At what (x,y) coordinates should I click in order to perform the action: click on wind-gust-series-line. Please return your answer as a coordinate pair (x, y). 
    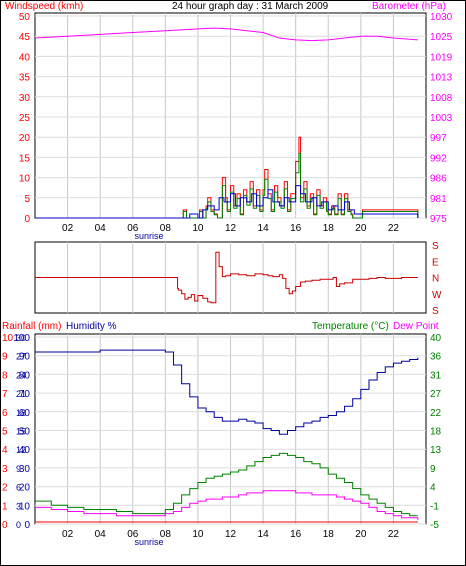
    Looking at the image, I should click on (227, 185).